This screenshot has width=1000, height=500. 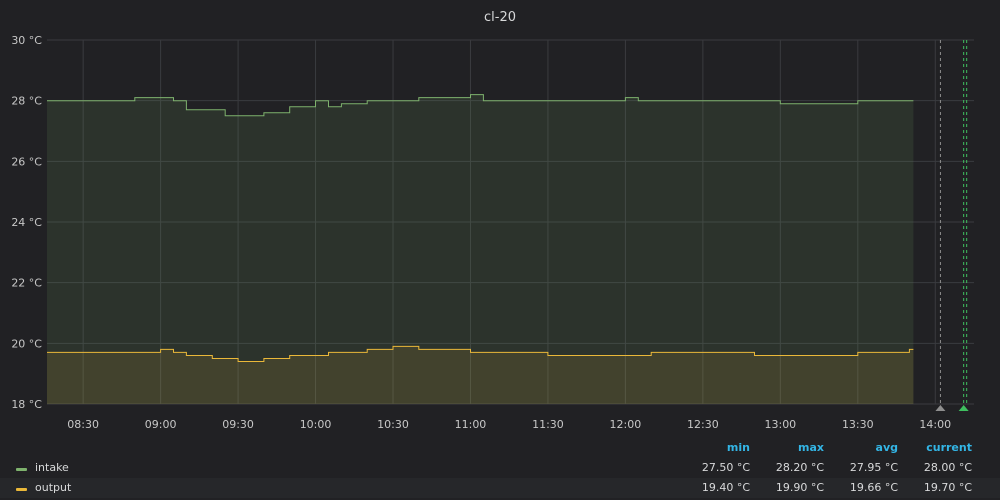 What do you see at coordinates (316, 424) in the screenshot?
I see `x-tick-label: 10:00` at bounding box center [316, 424].